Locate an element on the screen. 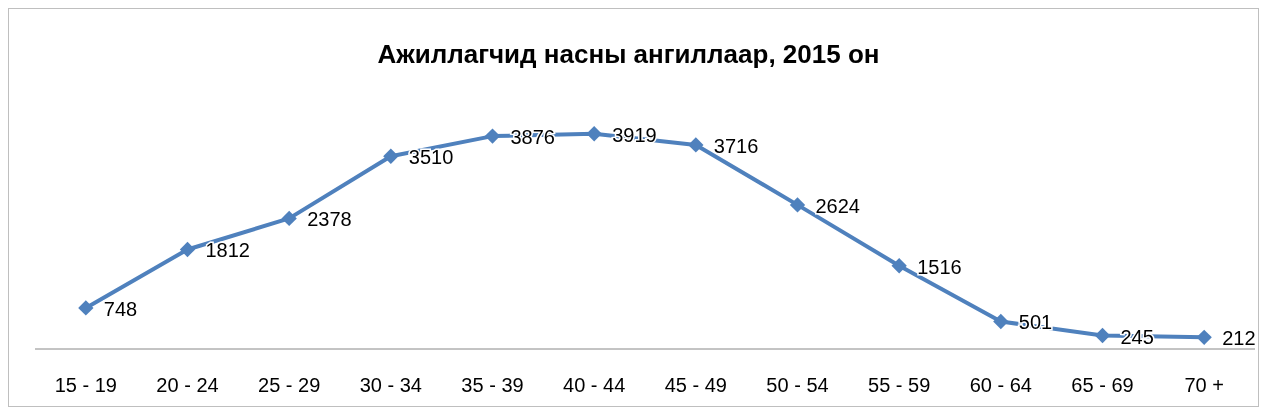 This screenshot has height=415, width=1267. data-label: 3510 is located at coordinates (431, 157).